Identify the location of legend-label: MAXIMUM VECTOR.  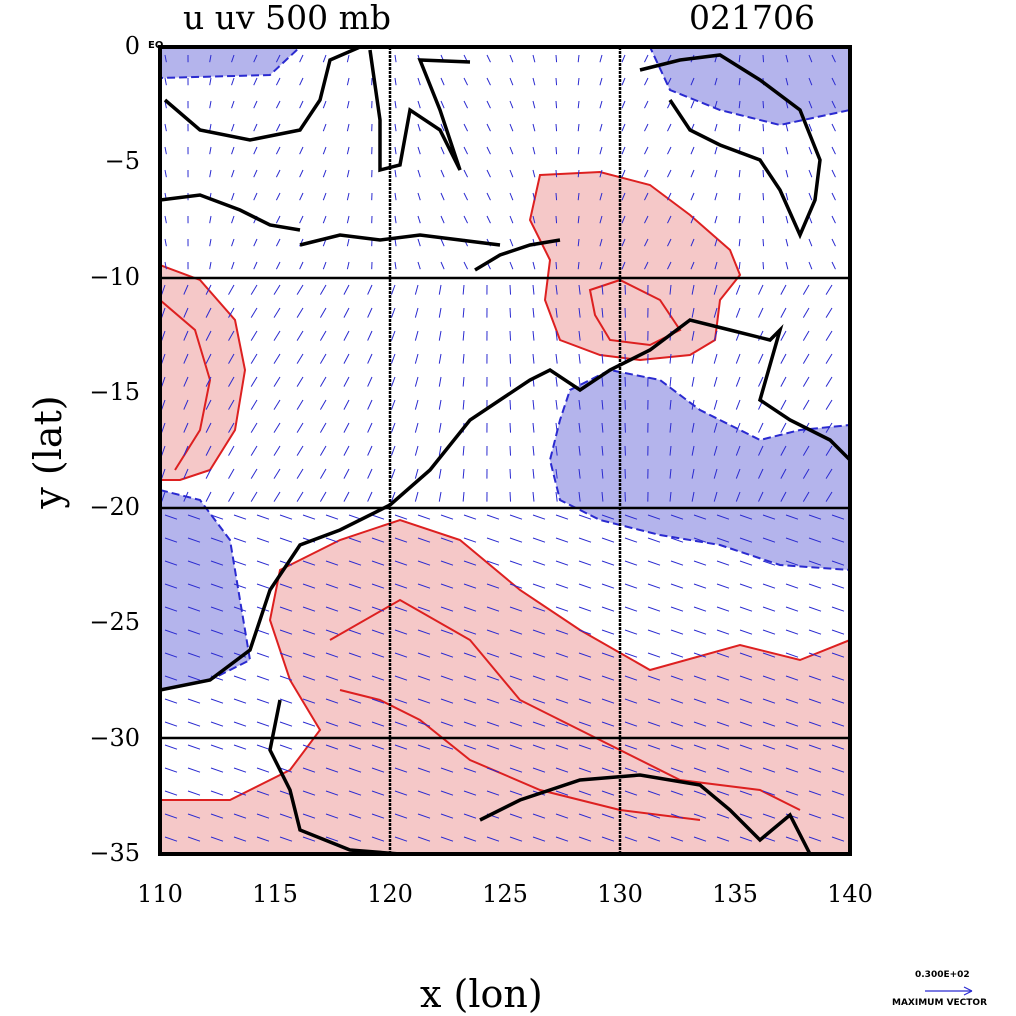
(940, 1003).